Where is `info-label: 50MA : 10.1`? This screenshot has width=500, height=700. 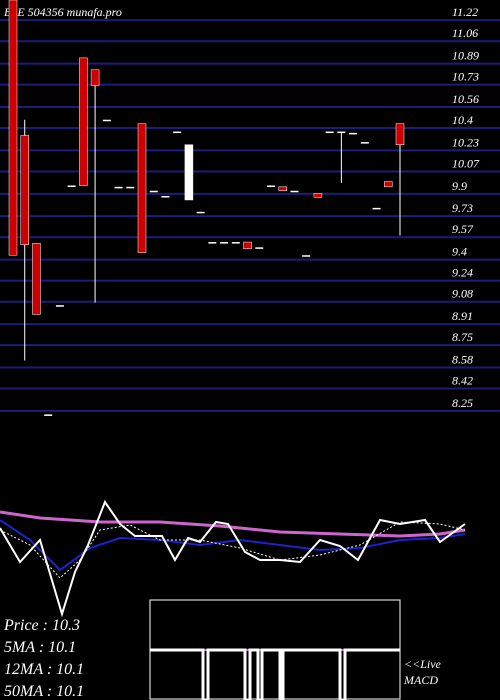 info-label: 50MA : 10.1 is located at coordinates (44, 691).